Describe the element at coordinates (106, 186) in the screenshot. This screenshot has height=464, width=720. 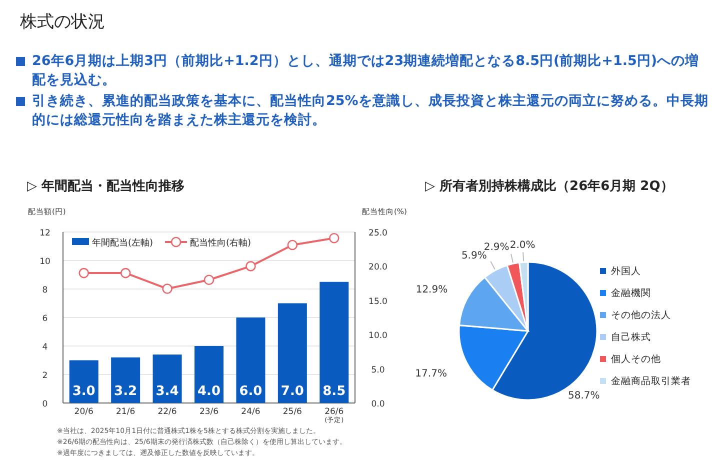
I see `chart-title: ▷ 年間配当・配当性向推移` at that location.